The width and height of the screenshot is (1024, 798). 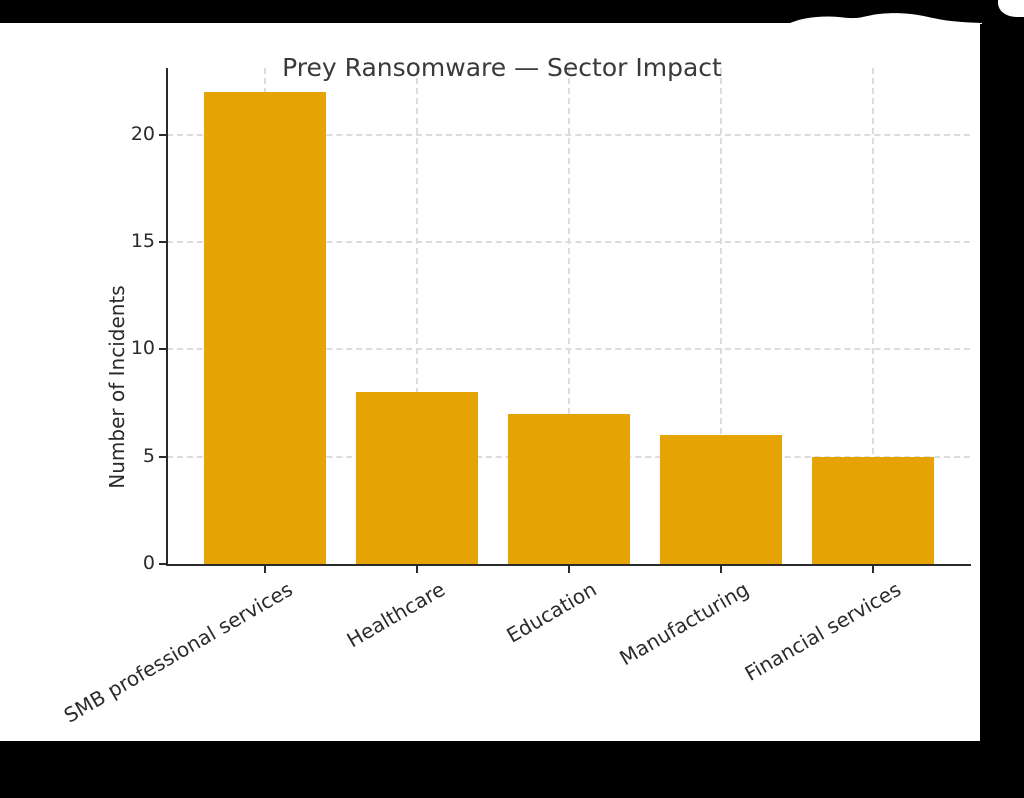 I want to click on bar-healthcare, so click(x=417, y=478).